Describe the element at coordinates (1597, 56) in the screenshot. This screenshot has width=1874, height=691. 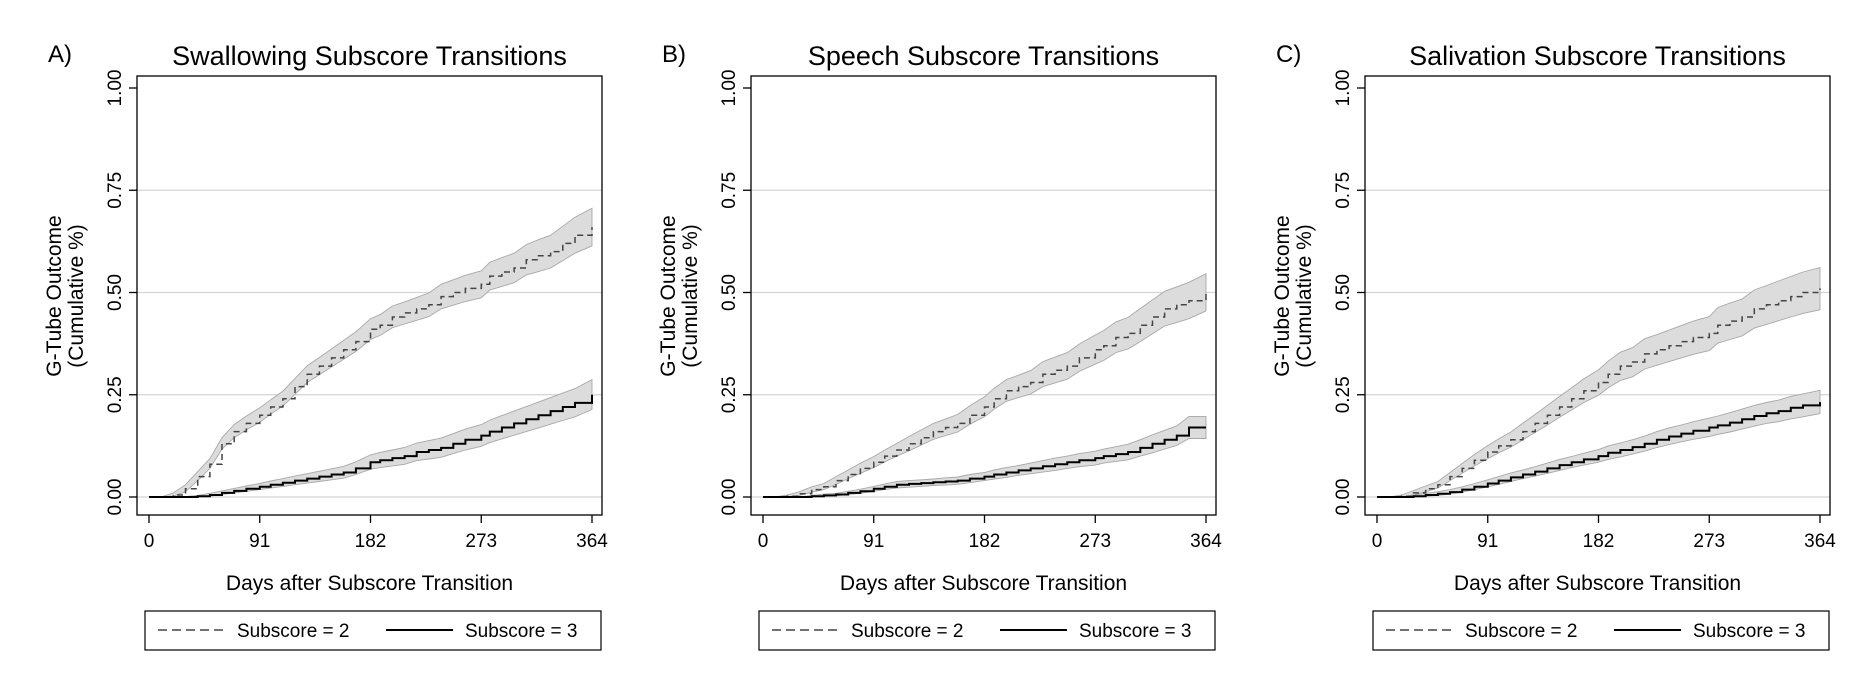
I see `chart-title: Salivation Subscore Transitions` at that location.